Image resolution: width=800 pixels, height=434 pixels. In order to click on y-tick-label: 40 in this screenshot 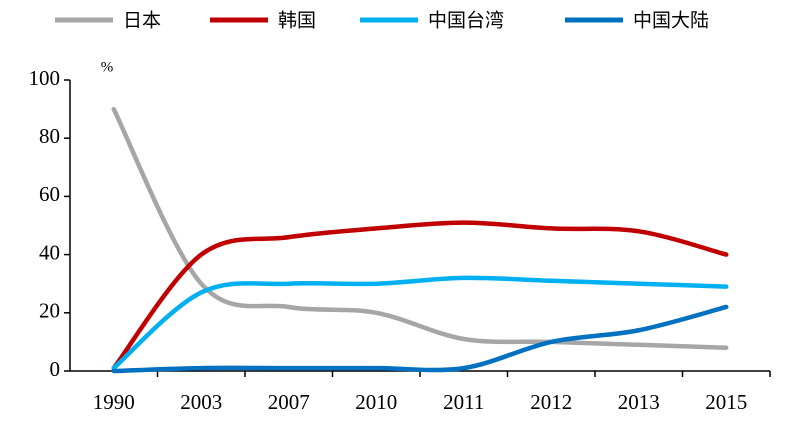, I will do `click(49, 252)`.